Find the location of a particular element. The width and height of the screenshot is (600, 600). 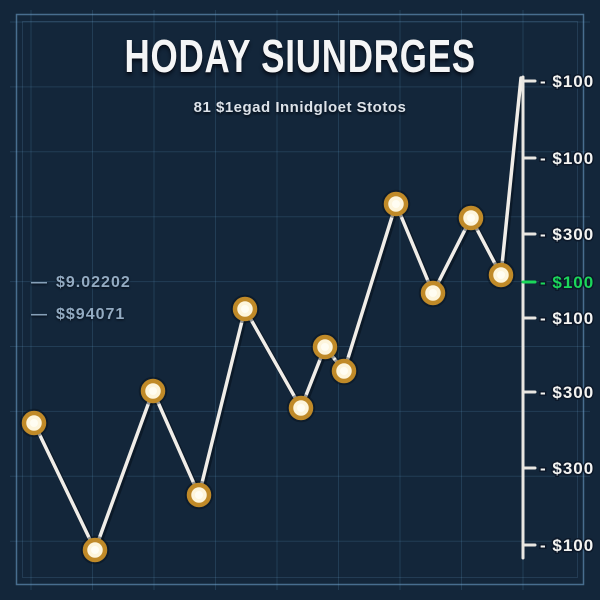

annotation-text: $9.02202 is located at coordinates (93, 282).